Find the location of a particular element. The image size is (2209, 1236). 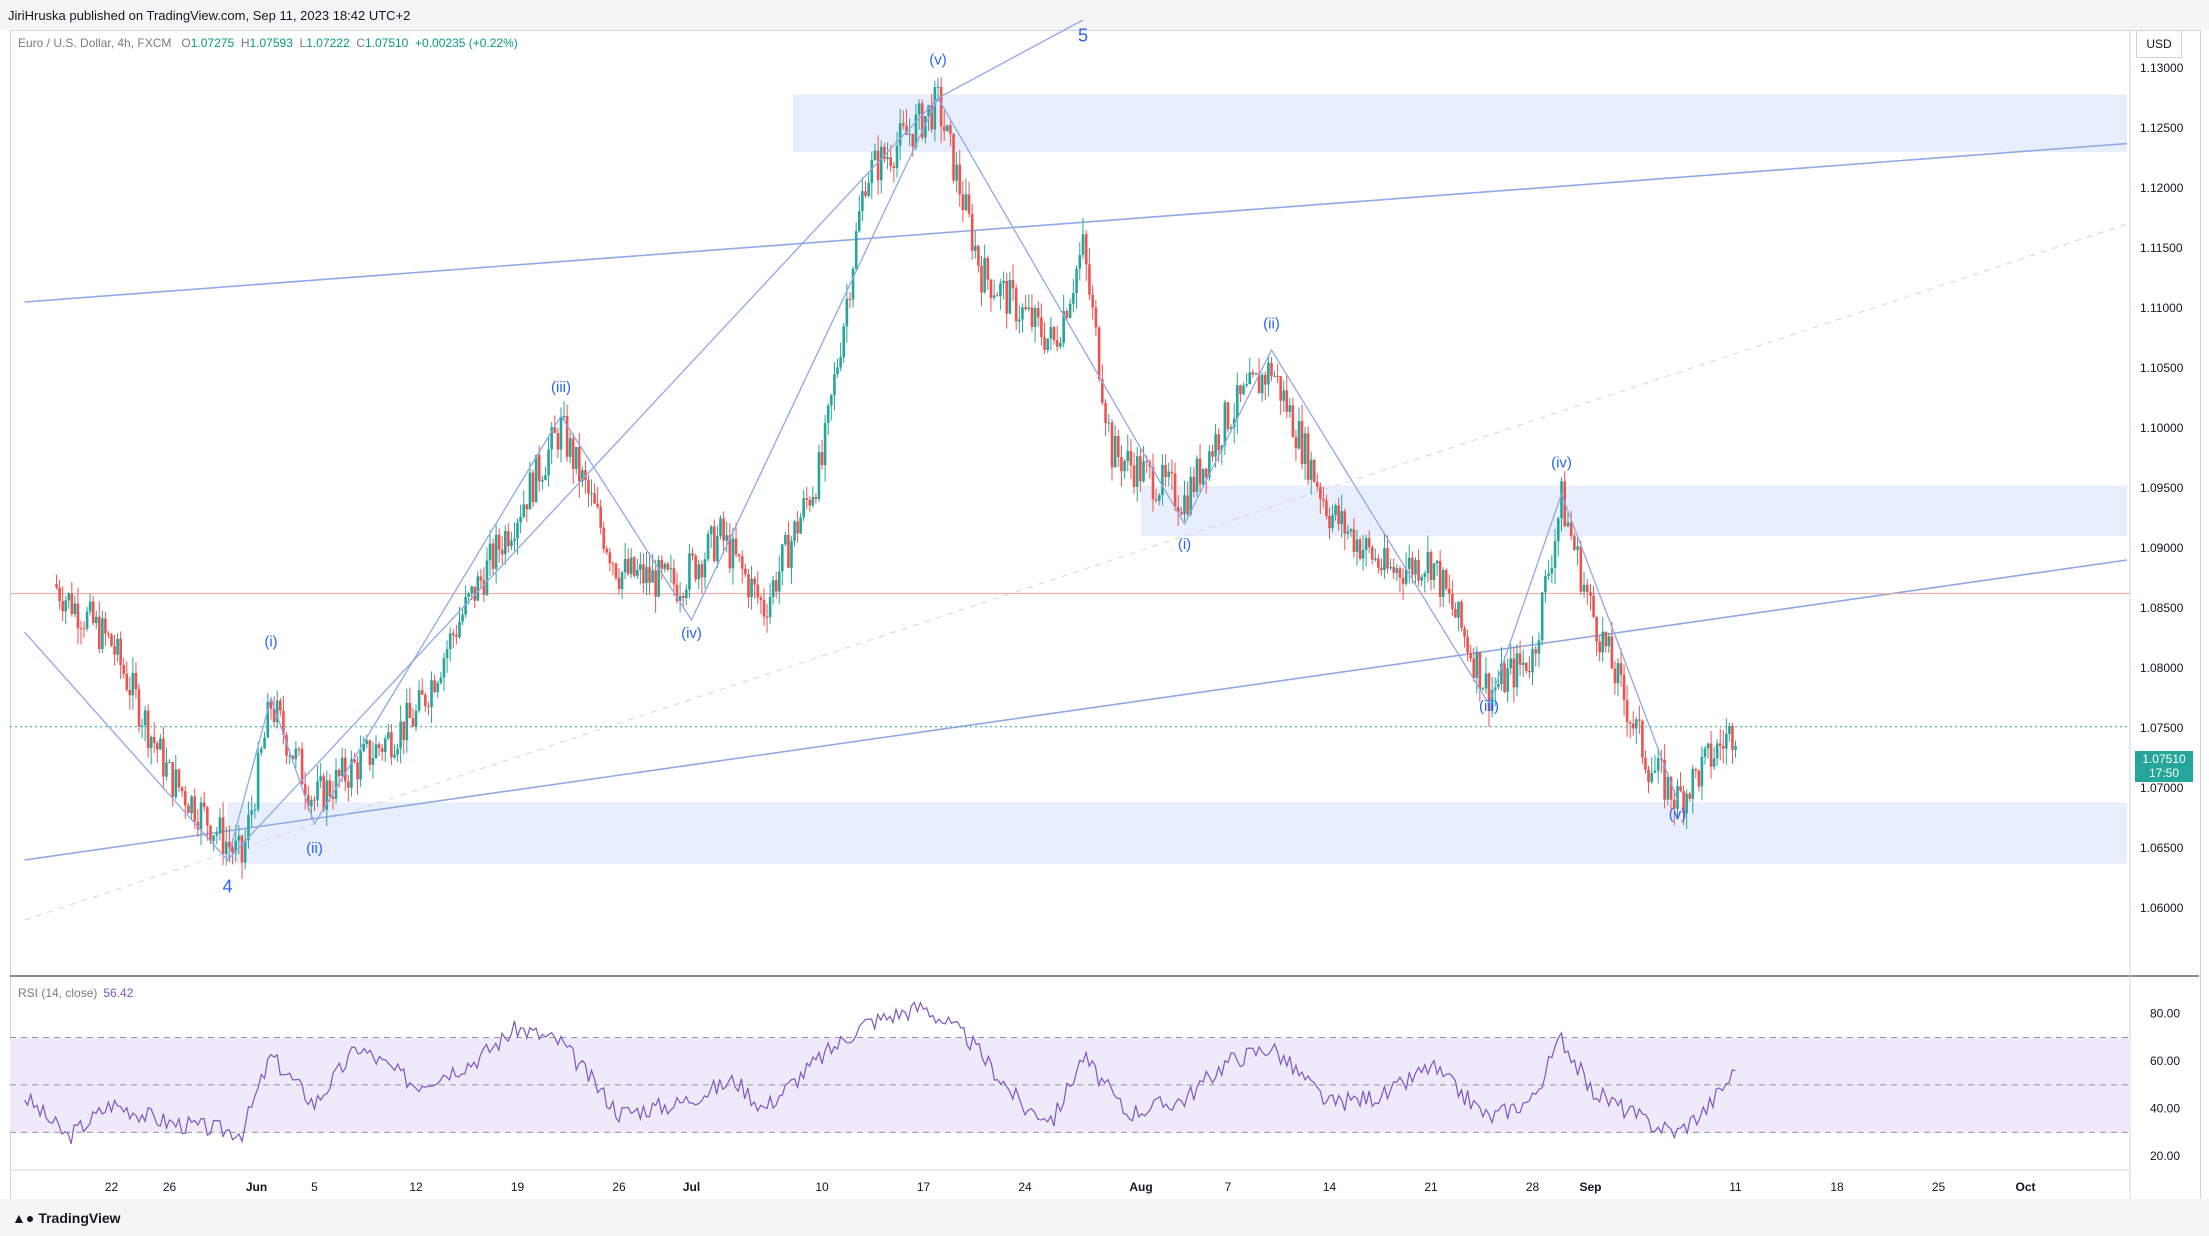

wave-label: (i) is located at coordinates (1184, 544).